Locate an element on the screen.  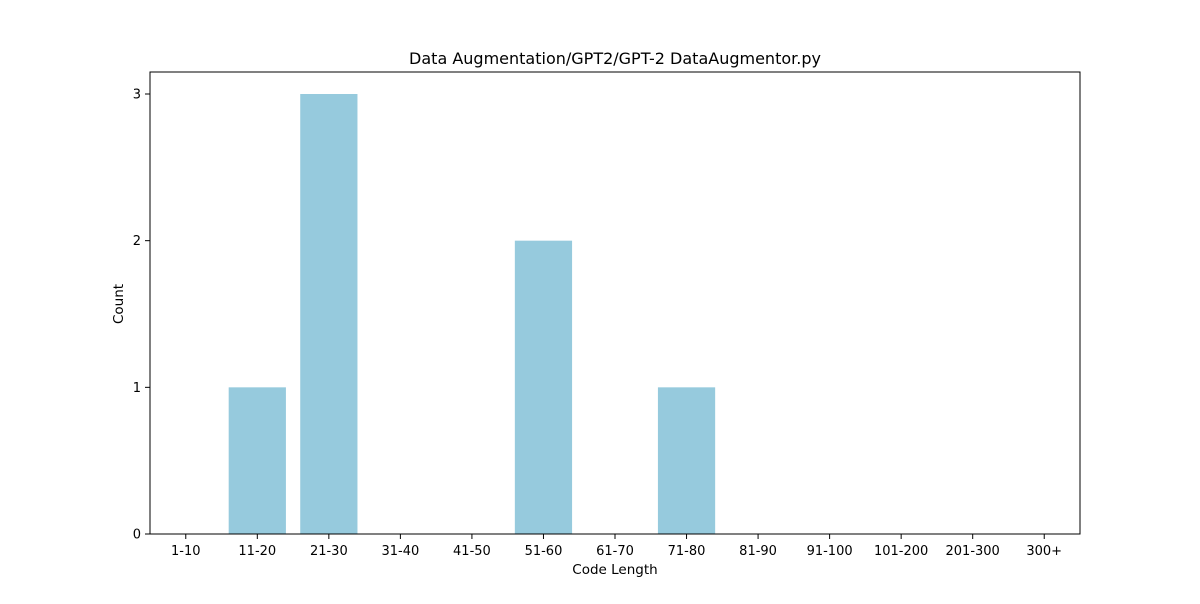
y-axis-ticks: 0 1 2 3 is located at coordinates (141, 315).